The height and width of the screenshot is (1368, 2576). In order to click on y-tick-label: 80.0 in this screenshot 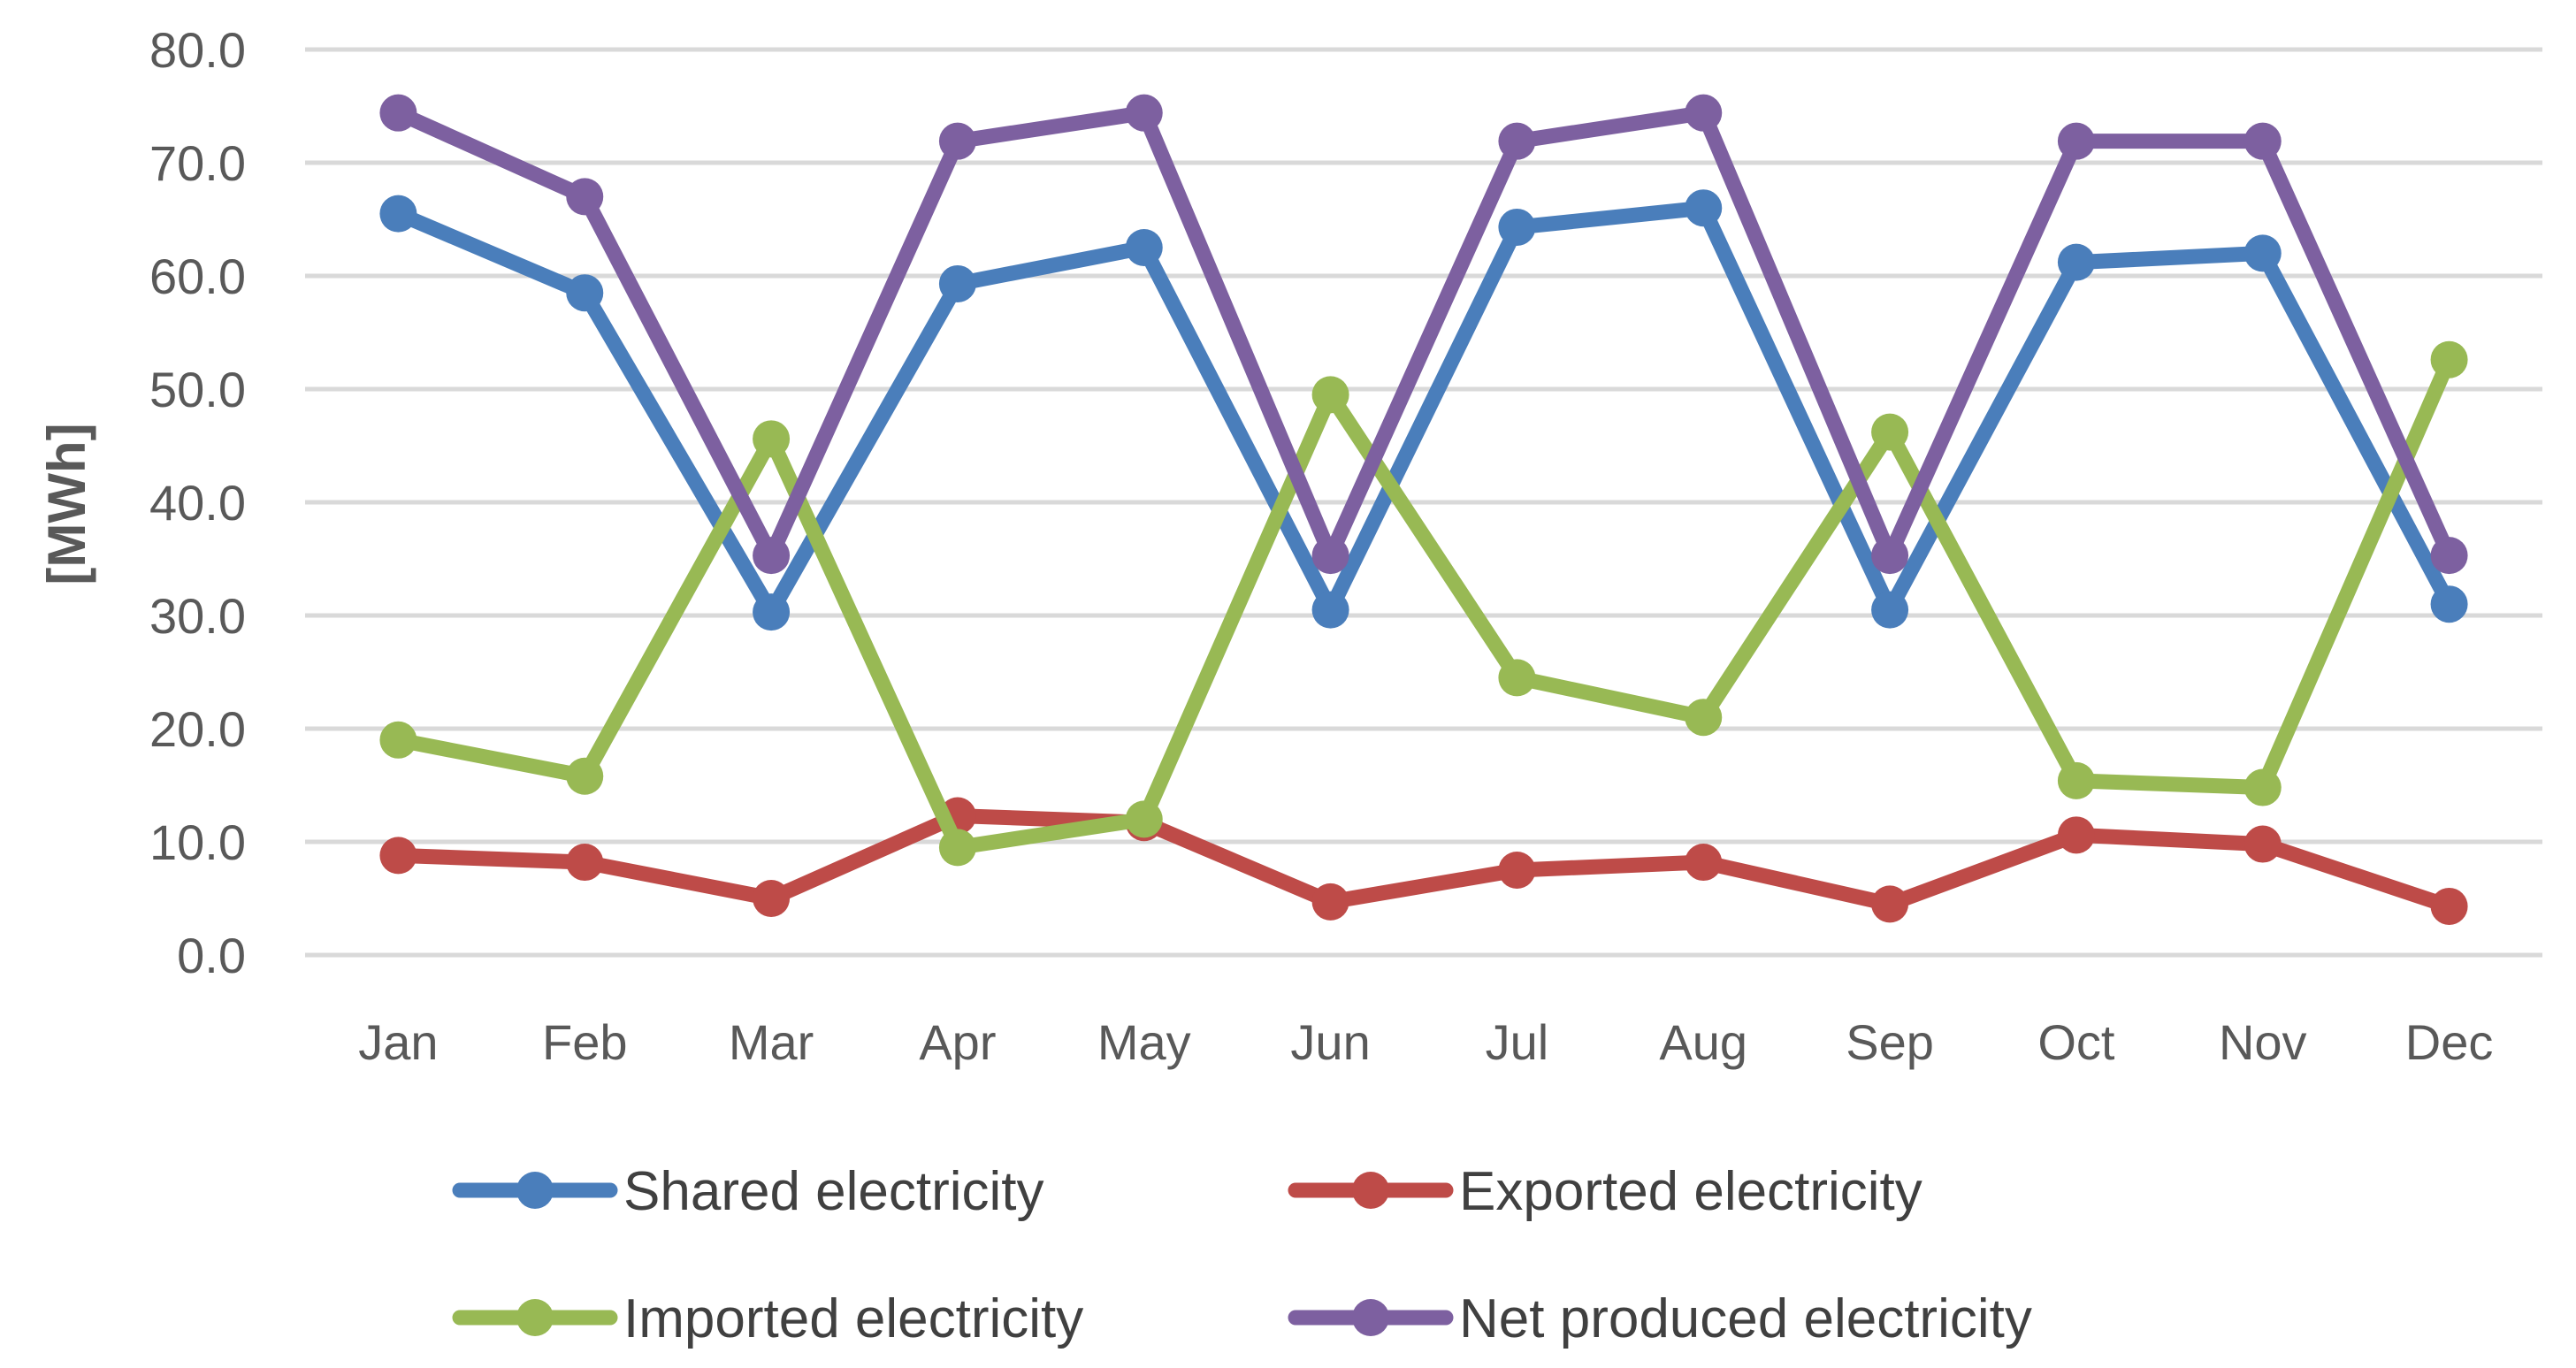, I will do `click(198, 50)`.